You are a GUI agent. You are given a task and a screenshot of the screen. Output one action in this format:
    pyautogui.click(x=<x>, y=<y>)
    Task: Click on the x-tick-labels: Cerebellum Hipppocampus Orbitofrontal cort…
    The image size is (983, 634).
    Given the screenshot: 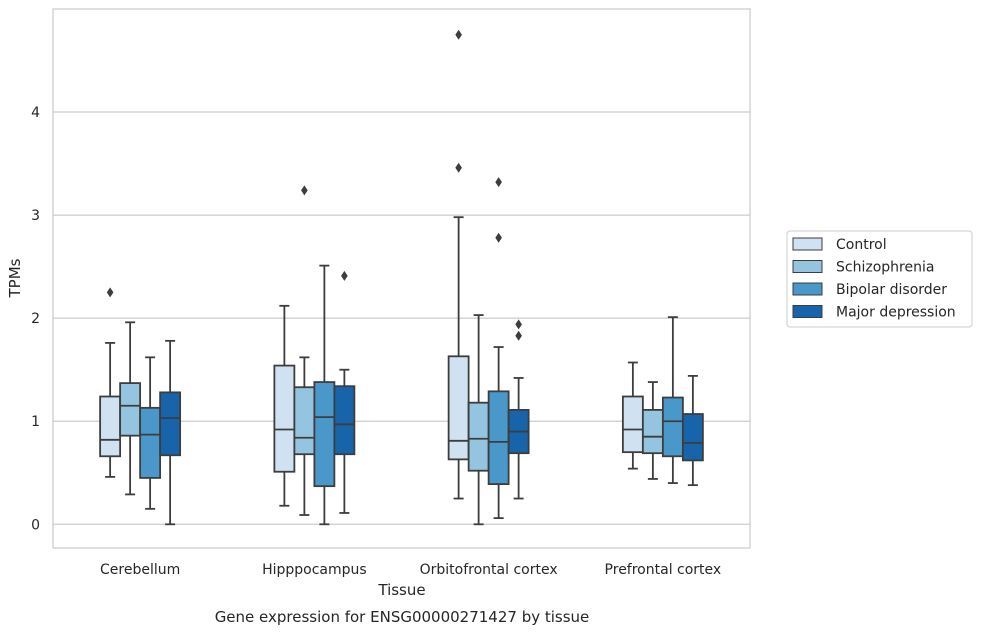 What is the action you would take?
    pyautogui.click(x=410, y=570)
    